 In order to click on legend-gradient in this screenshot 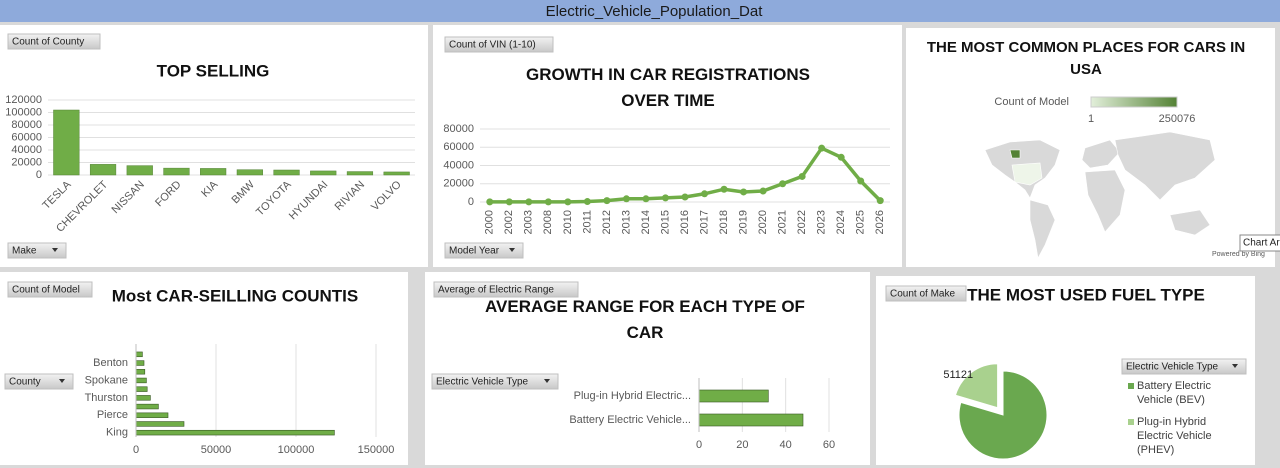, I will do `click(1134, 102)`.